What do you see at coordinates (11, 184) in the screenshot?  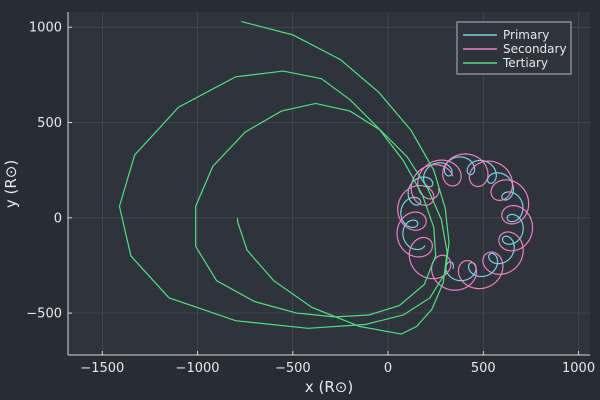 I see `y-axis-label: y (R⊙)` at bounding box center [11, 184].